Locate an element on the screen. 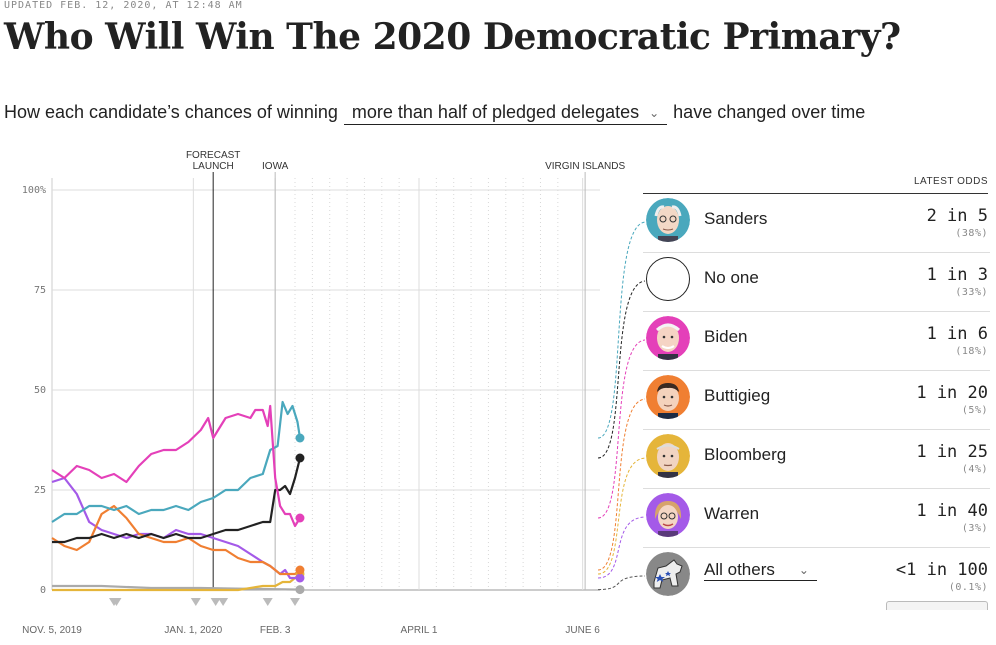 This screenshot has height=645, width=996. series-line-sanders is located at coordinates (176, 461).